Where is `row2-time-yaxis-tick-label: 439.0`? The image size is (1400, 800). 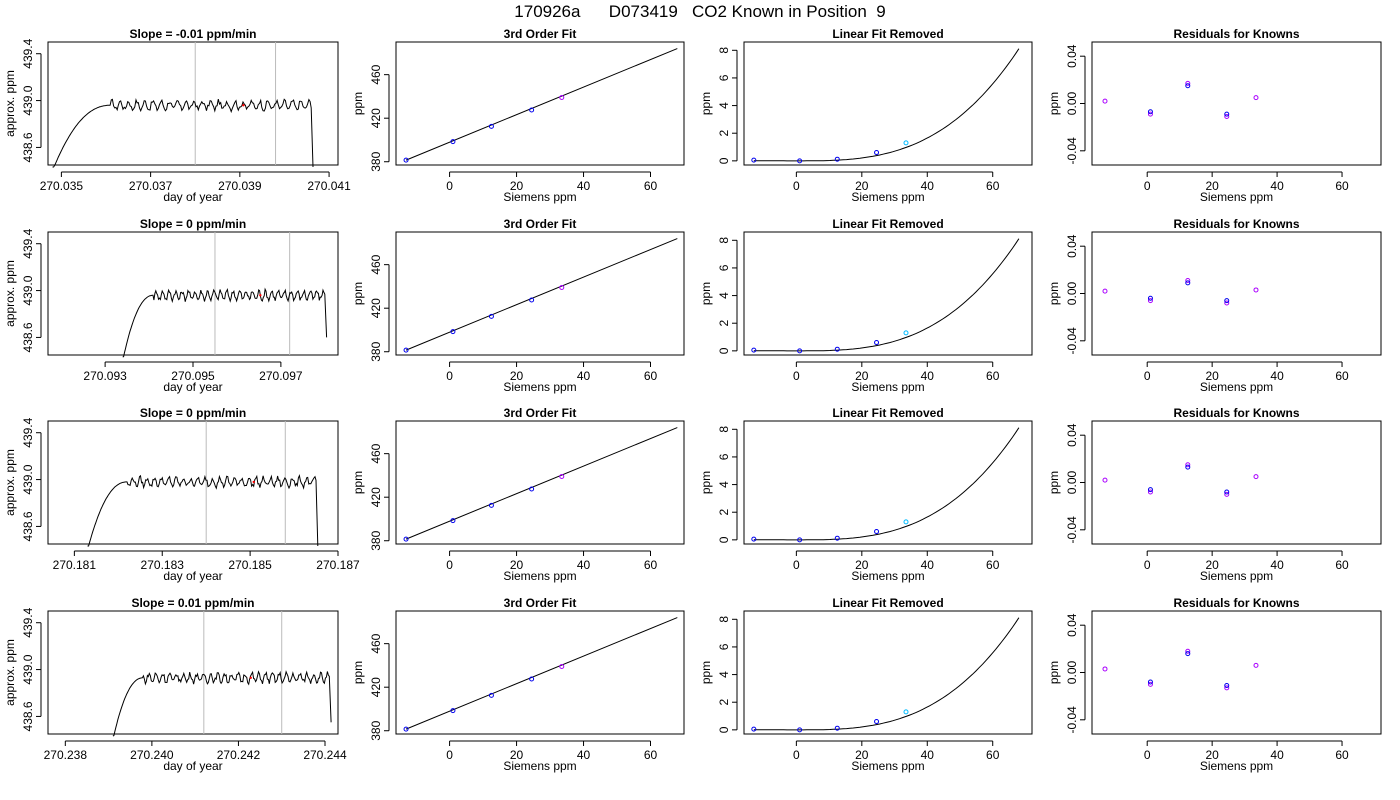 row2-time-yaxis-tick-label: 439.0 is located at coordinates (28, 290).